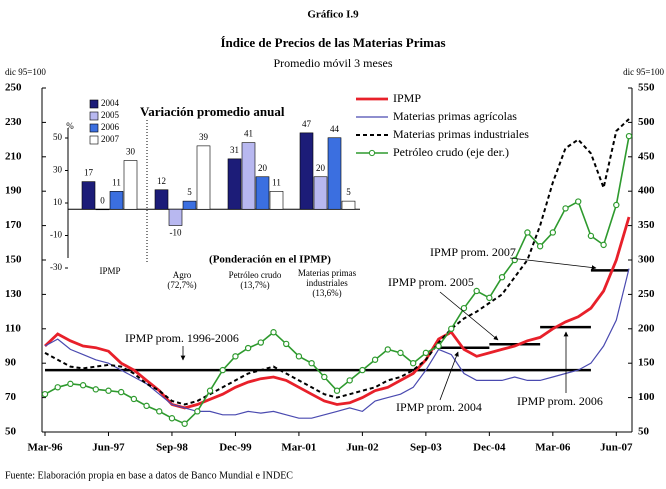 This screenshot has width=666, height=489. I want to click on x-tick-label: Mar-96, so click(45, 448).